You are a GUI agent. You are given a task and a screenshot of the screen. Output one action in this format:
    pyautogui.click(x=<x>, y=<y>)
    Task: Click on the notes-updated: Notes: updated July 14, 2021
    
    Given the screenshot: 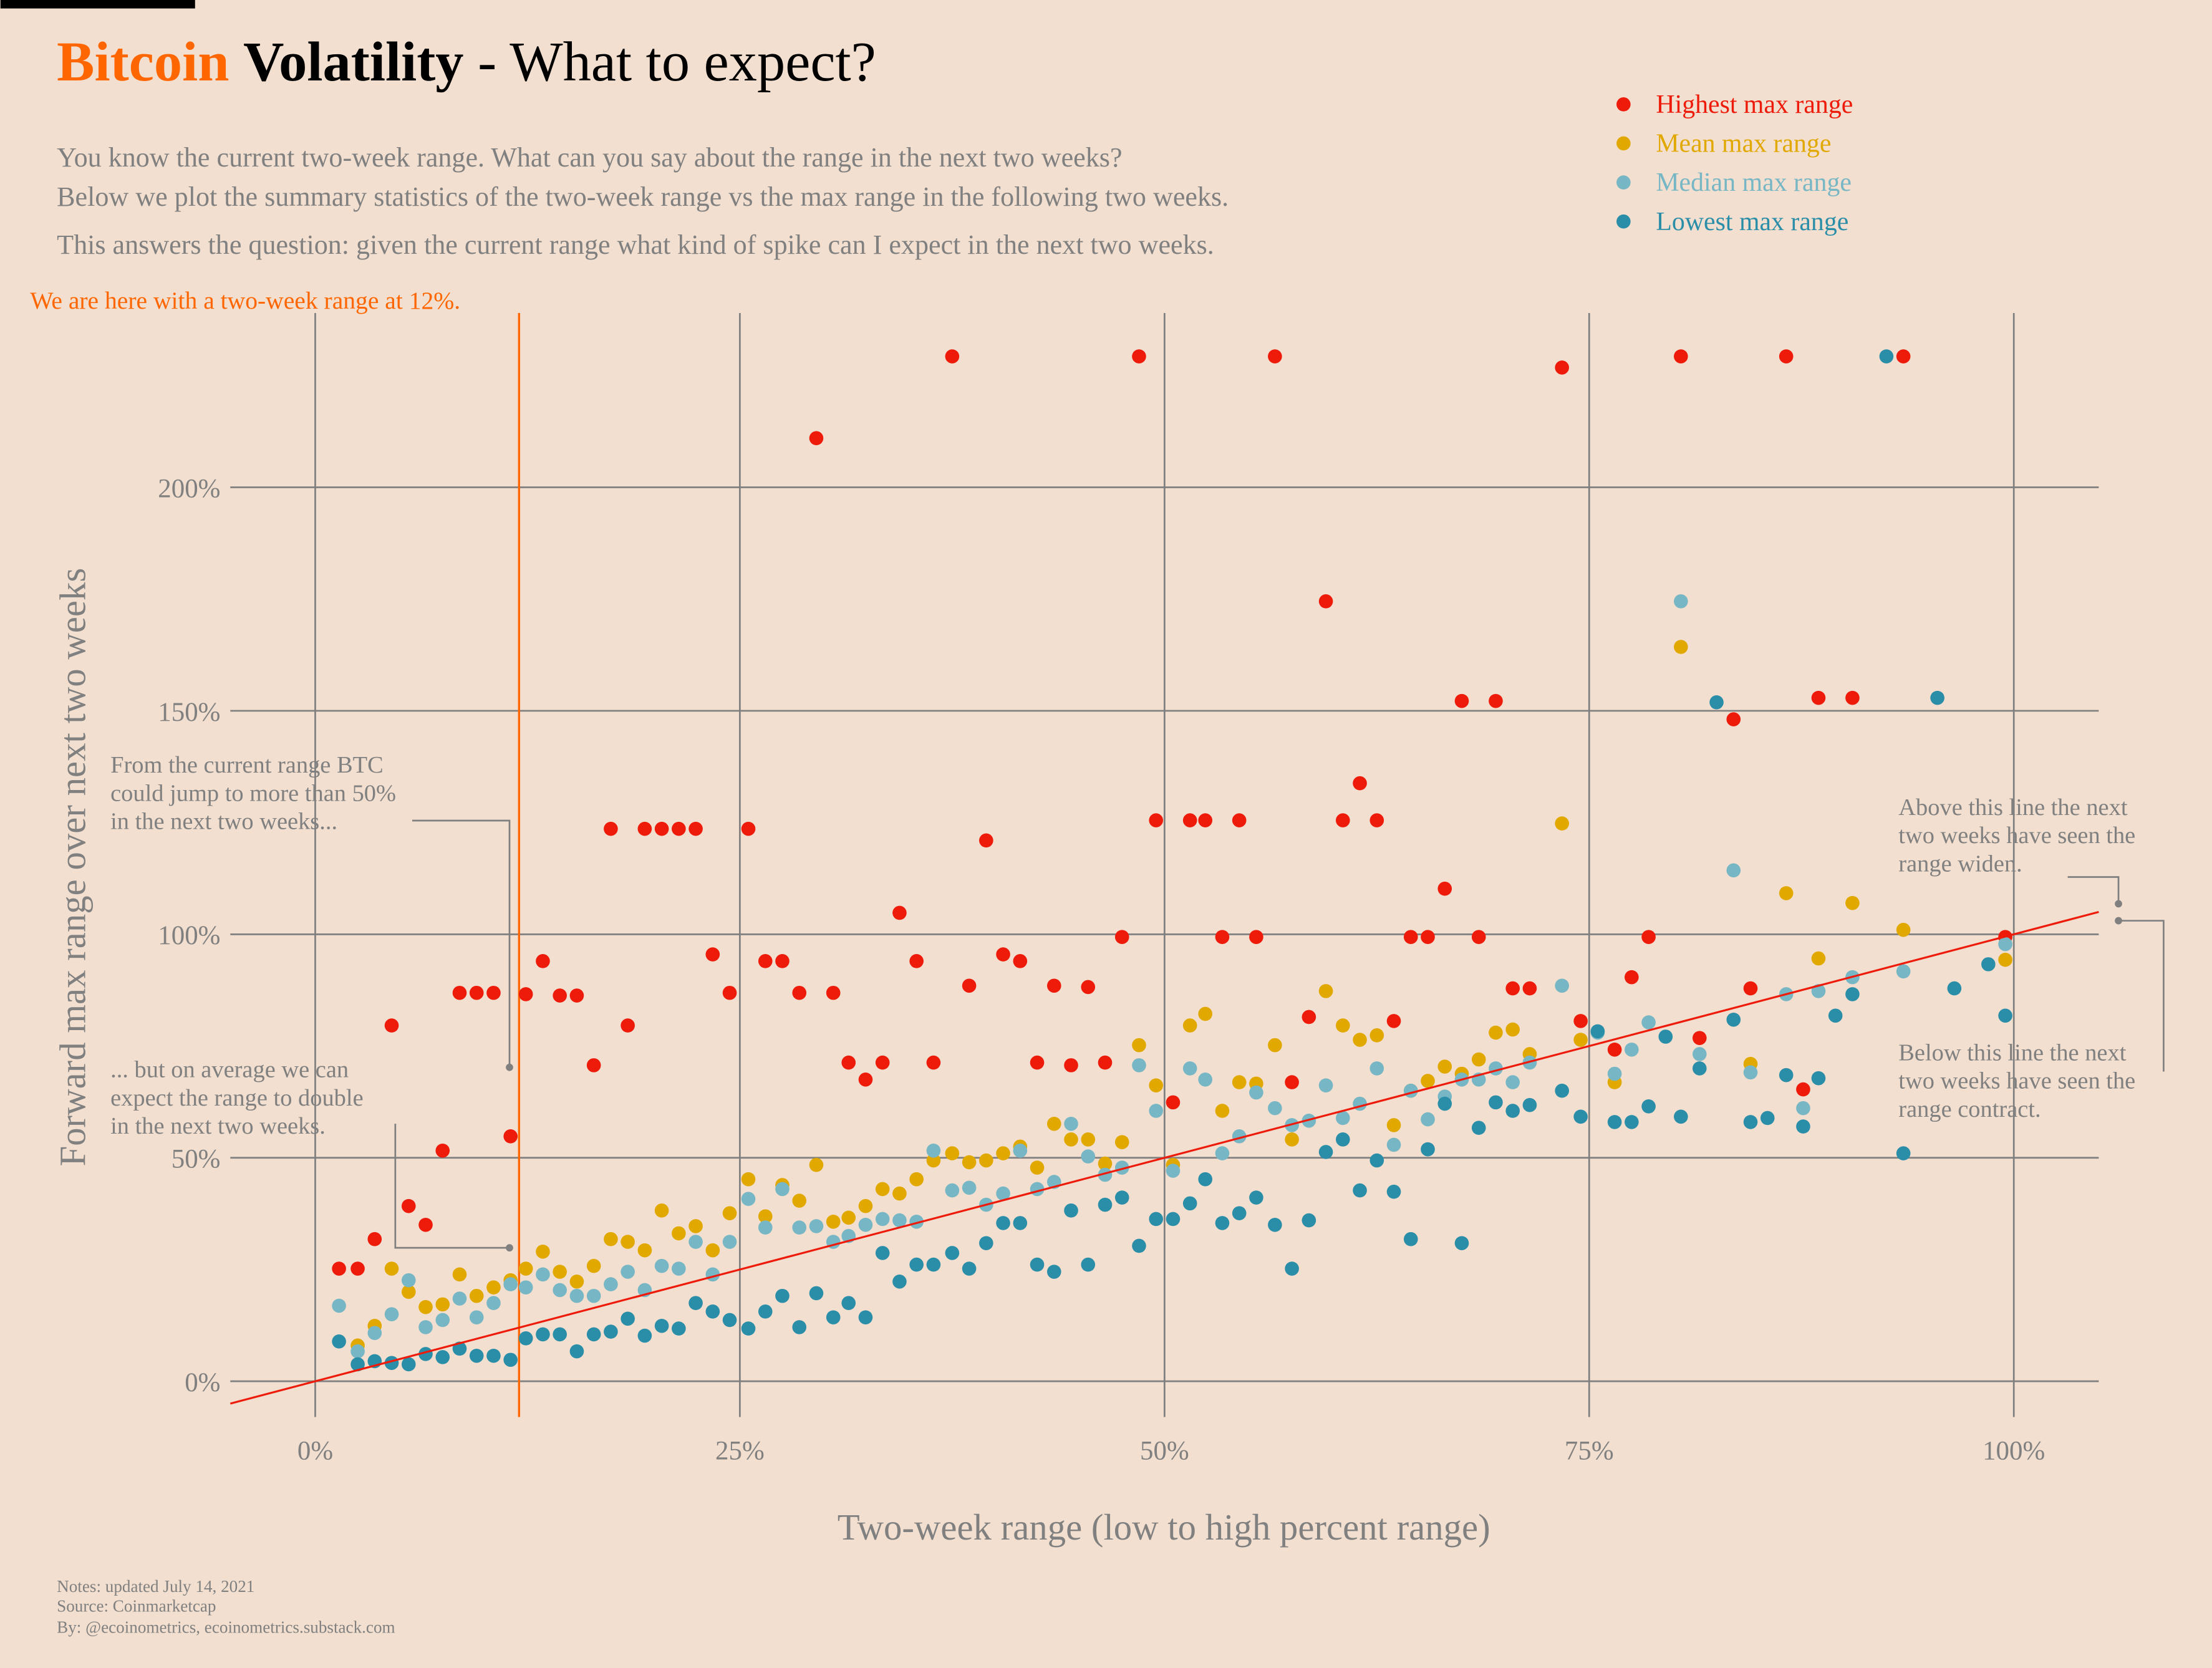 What is the action you would take?
    pyautogui.click(x=155, y=1587)
    